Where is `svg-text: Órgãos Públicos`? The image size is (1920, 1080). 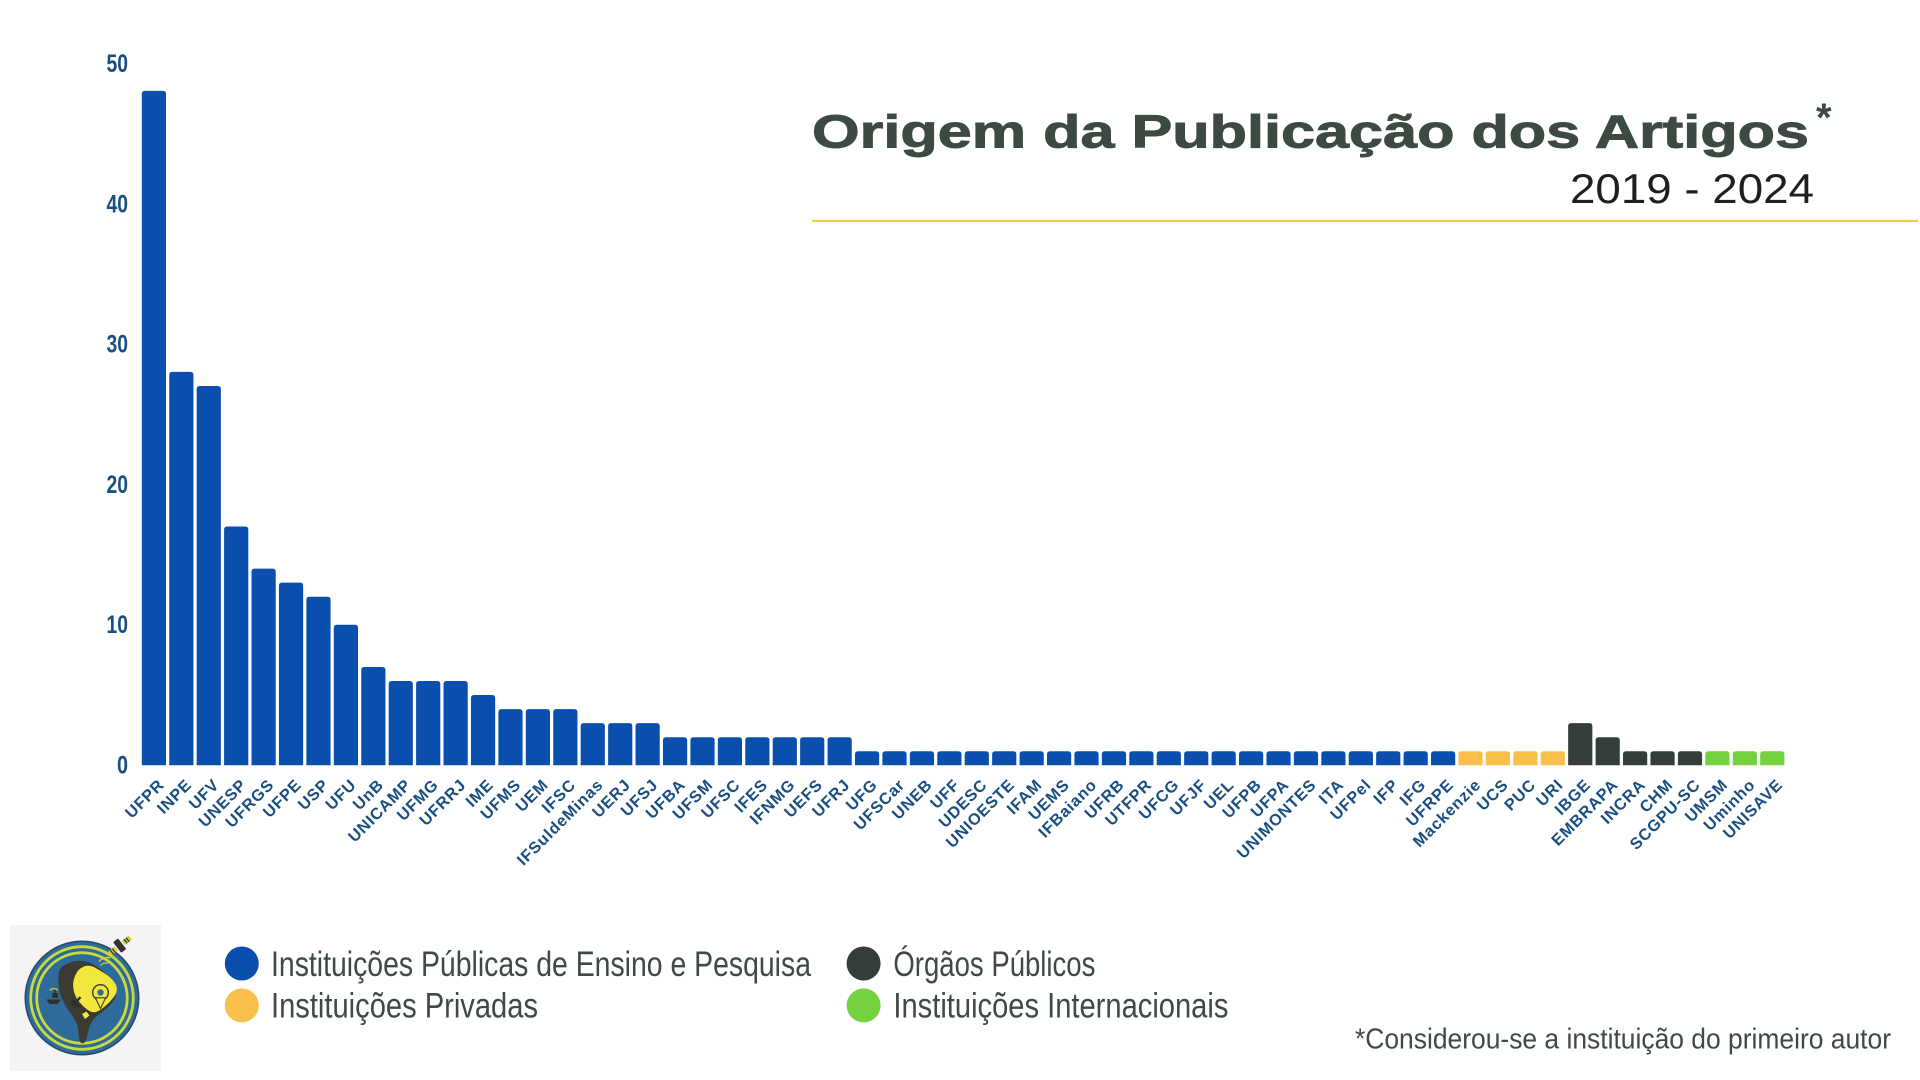 svg-text: Órgãos Públicos is located at coordinates (994, 964).